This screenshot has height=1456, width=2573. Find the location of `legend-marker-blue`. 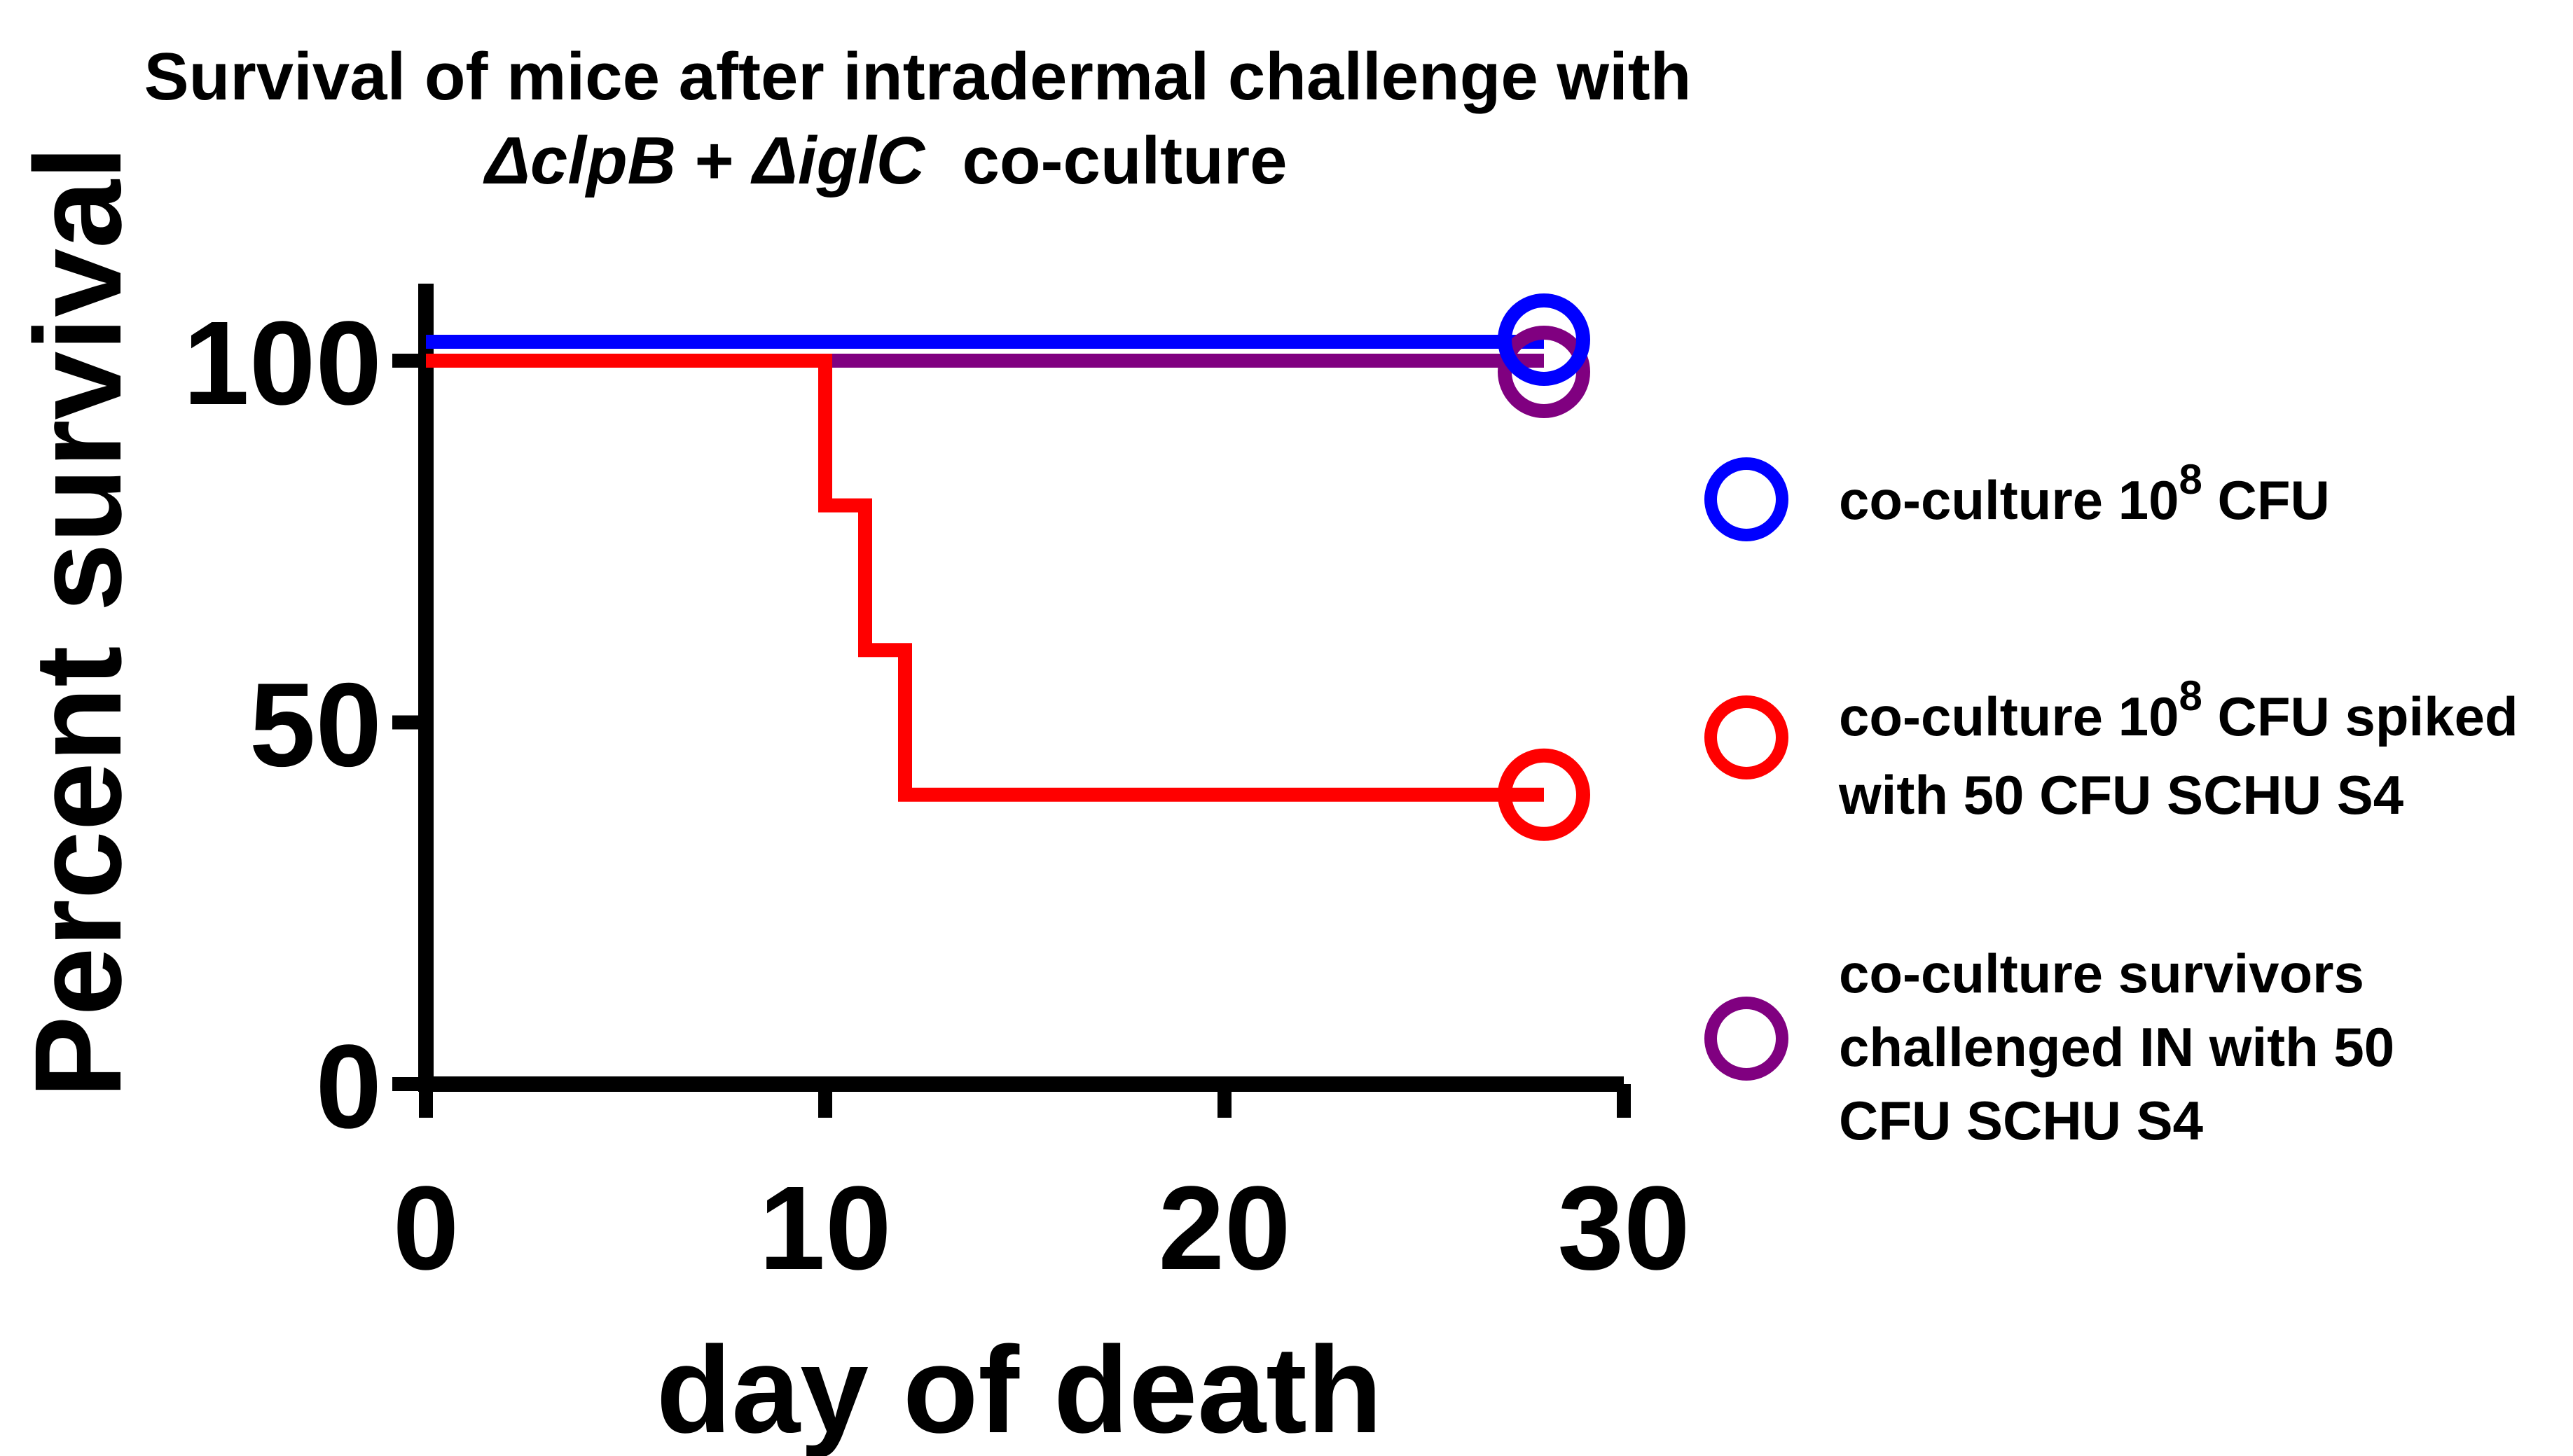

legend-marker-blue is located at coordinates (1746, 499).